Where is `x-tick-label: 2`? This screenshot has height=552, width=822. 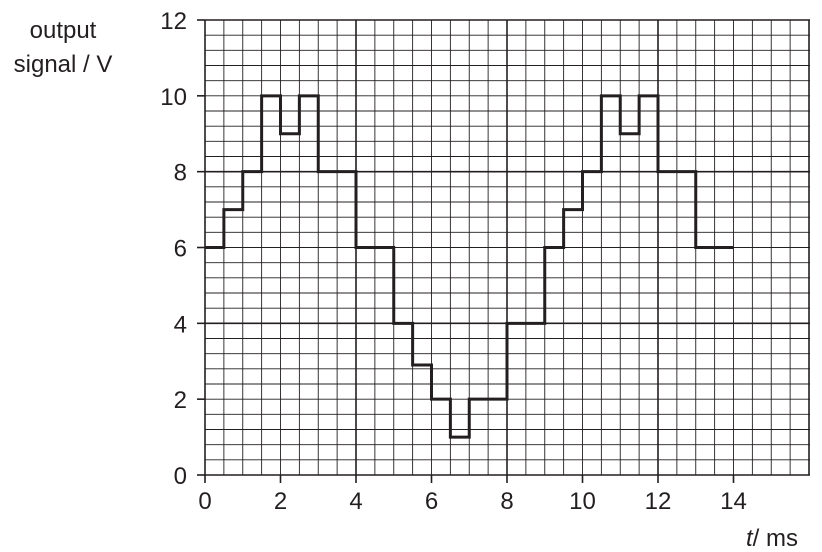 x-tick-label: 2 is located at coordinates (280, 501).